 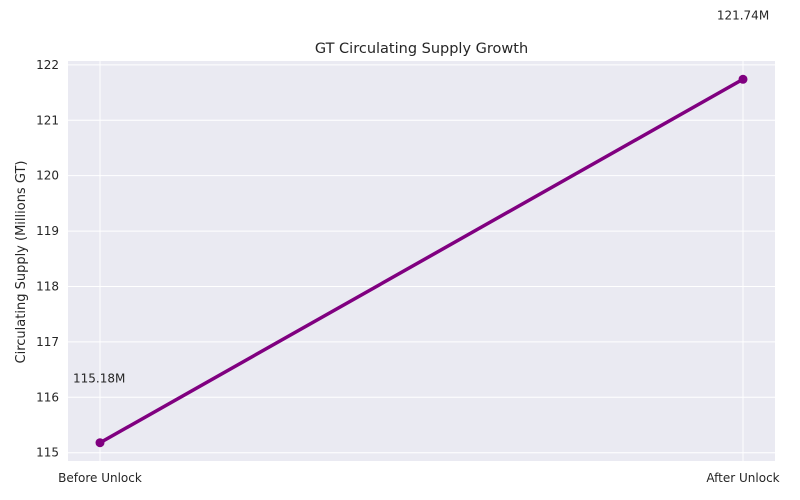 I want to click on y-tick-label: 115, so click(x=47, y=453).